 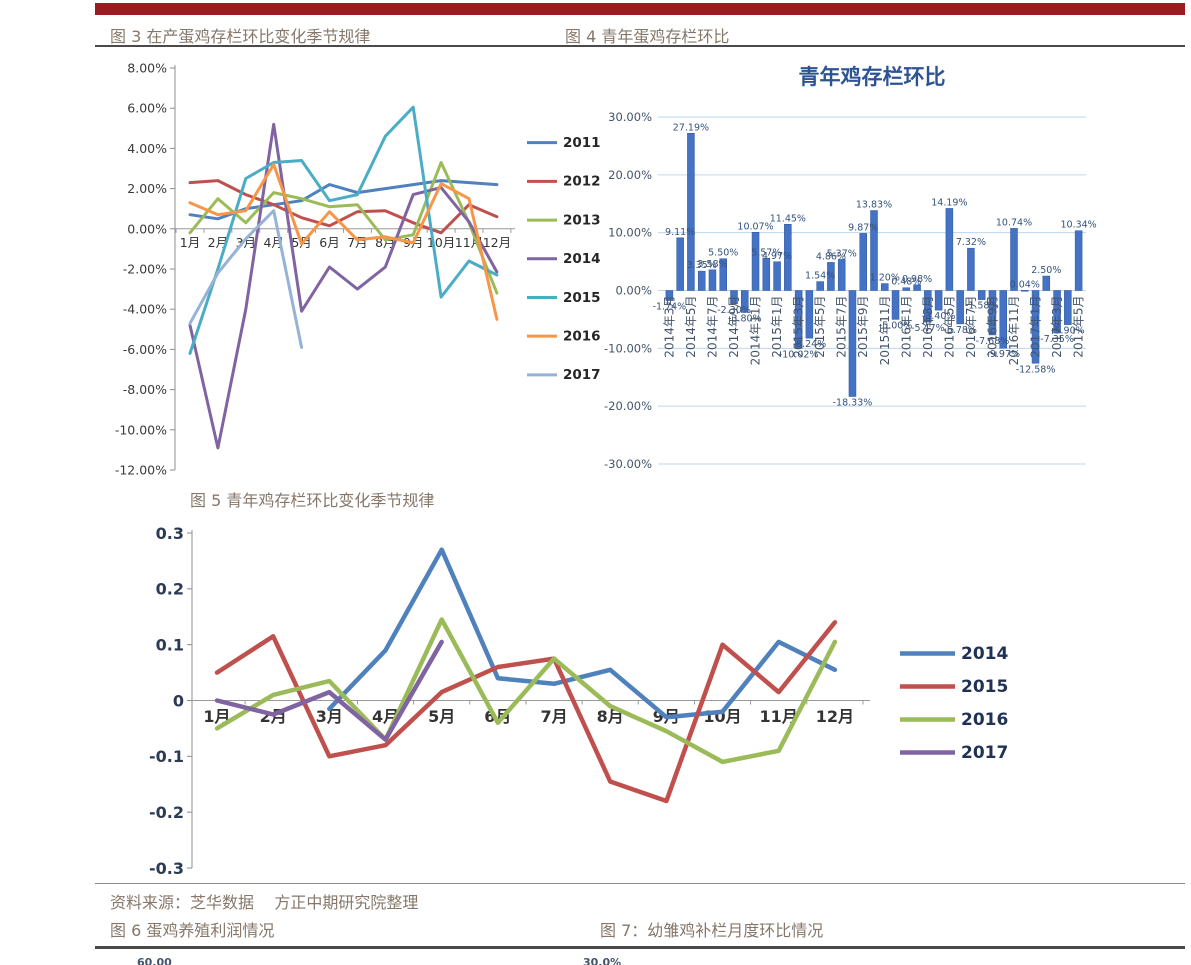 I want to click on svg-text: 2014年7月, so click(x=712, y=327).